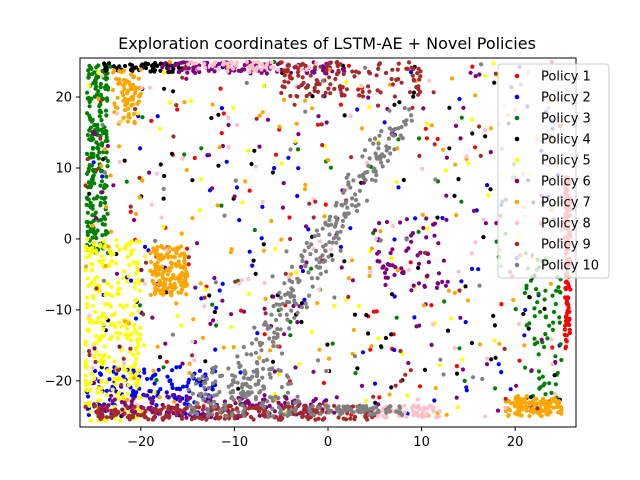 The image size is (640, 480). Describe the element at coordinates (325, 438) in the screenshot. I see `x-axis: −20 −10 0 10 20` at that location.